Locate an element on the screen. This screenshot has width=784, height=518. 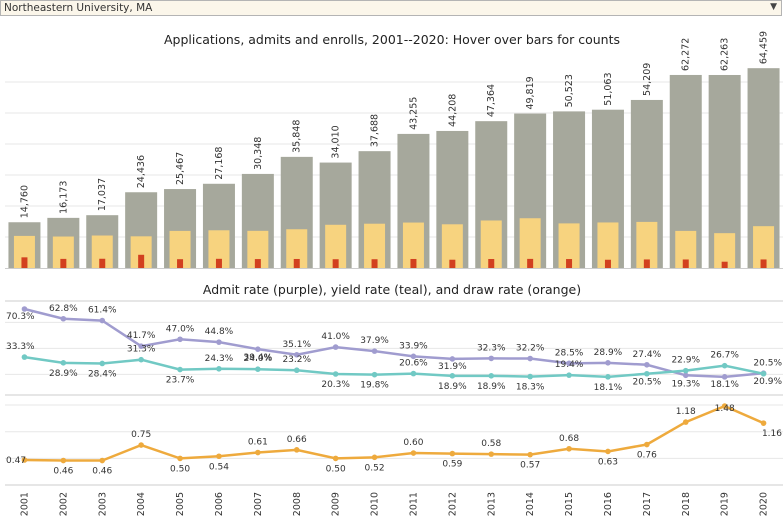
bar-admits-2018 is located at coordinates (686, 249).